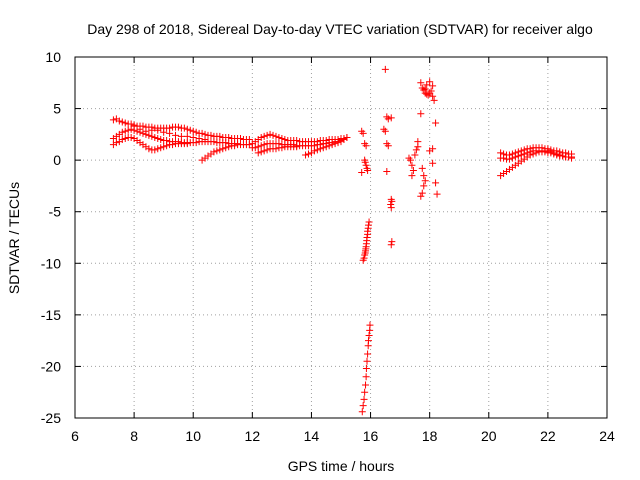 The image size is (640, 480). What do you see at coordinates (548, 436) in the screenshot?
I see `x-tick-label: 22` at bounding box center [548, 436].